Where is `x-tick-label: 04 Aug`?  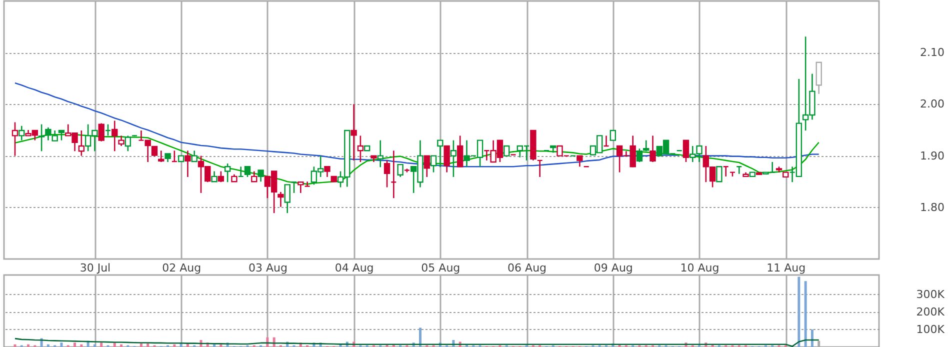 x-tick-label: 04 Aug is located at coordinates (354, 268).